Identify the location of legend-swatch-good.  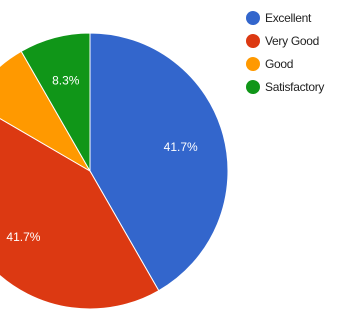
(253, 64).